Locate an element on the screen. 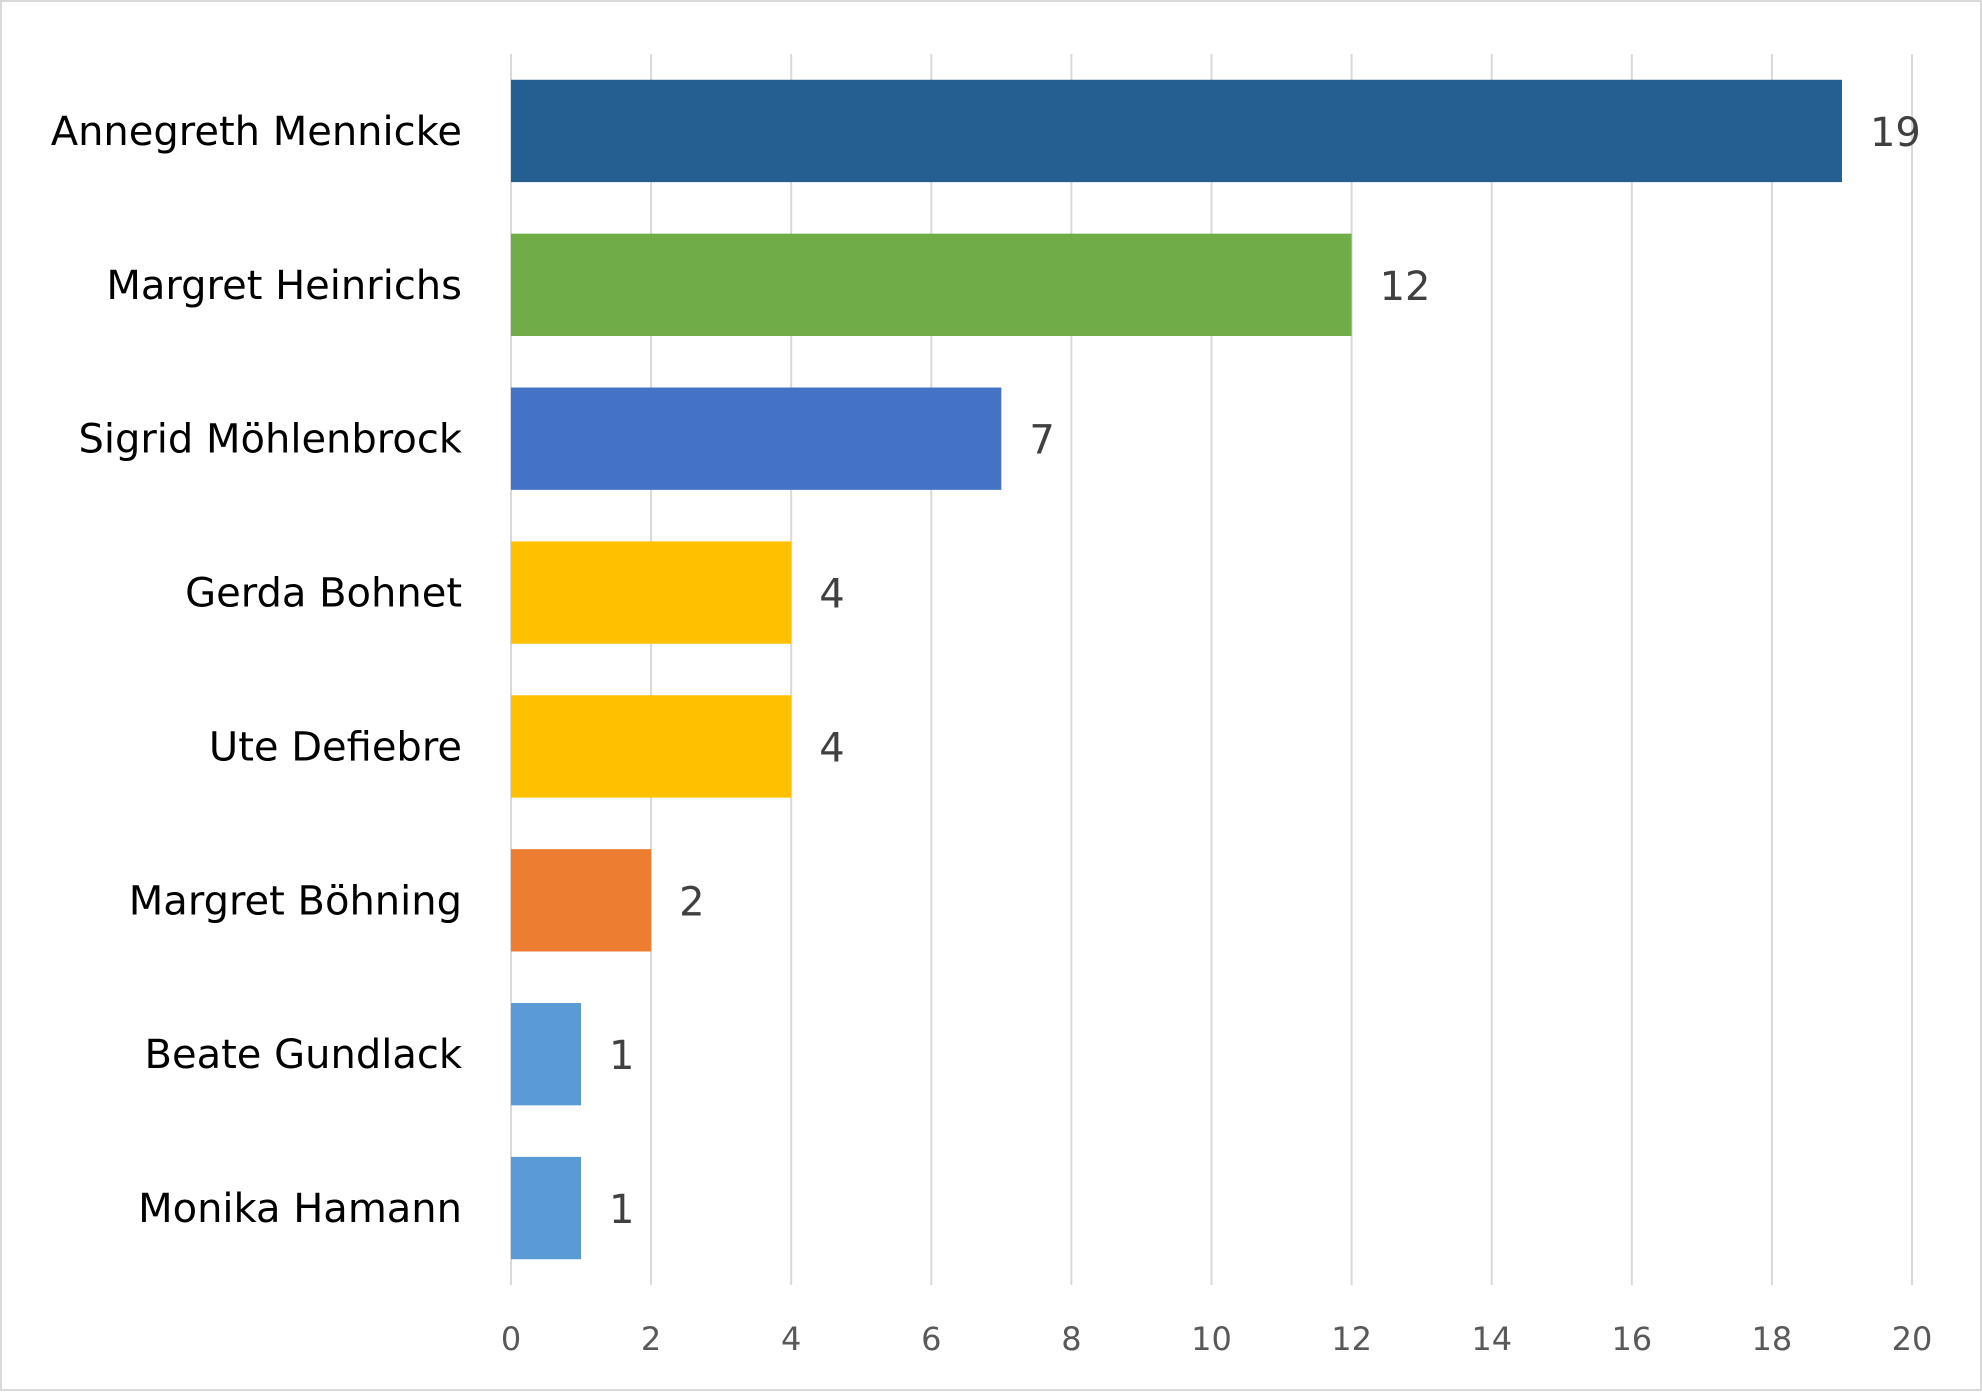 This screenshot has width=1982, height=1393. value-label: 12 is located at coordinates (1405, 287).